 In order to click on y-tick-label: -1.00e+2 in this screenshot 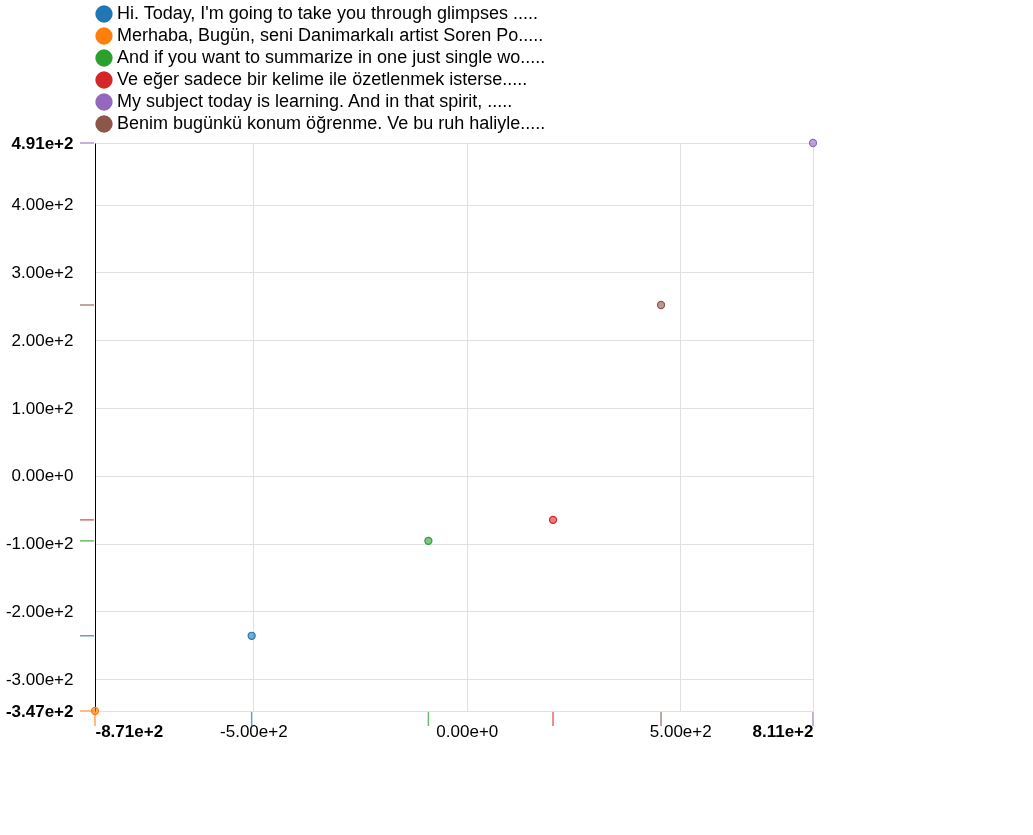, I will do `click(39, 544)`.